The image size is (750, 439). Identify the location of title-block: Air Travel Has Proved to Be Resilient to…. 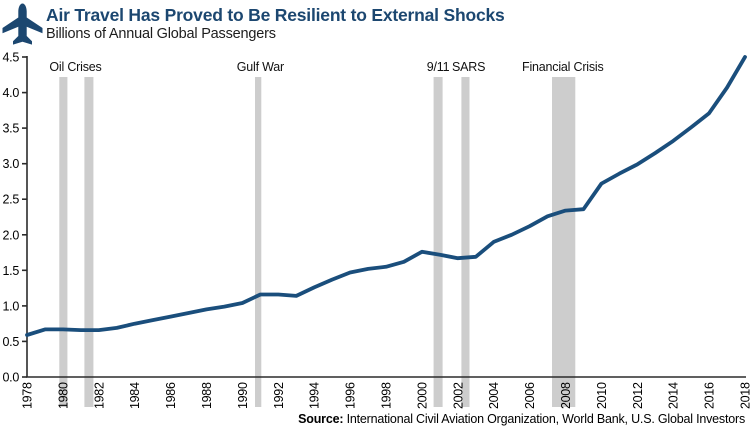
(275, 22).